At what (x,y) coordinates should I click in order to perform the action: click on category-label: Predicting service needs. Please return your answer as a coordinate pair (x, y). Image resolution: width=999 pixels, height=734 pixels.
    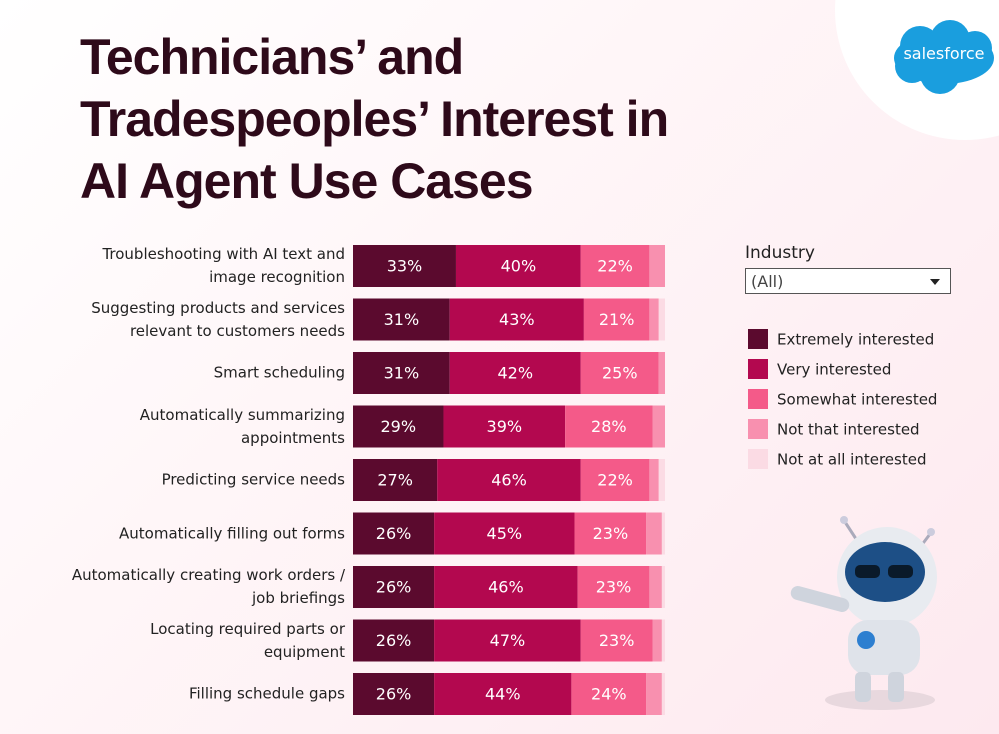
    Looking at the image, I should click on (253, 479).